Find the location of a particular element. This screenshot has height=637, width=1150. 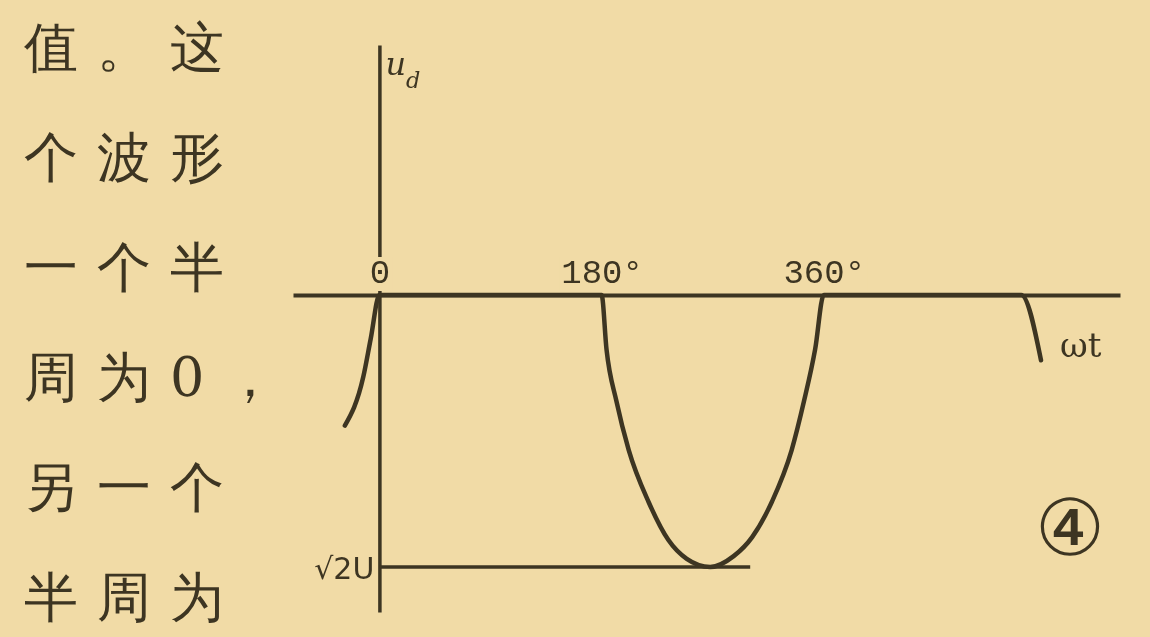

annotation: ④ is located at coordinates (1070, 528).